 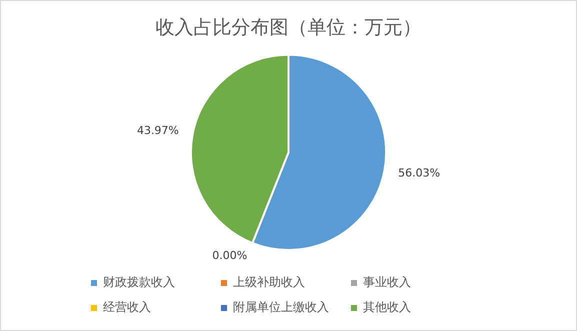 I want to click on legend-label: 经营收入, so click(x=127, y=307).